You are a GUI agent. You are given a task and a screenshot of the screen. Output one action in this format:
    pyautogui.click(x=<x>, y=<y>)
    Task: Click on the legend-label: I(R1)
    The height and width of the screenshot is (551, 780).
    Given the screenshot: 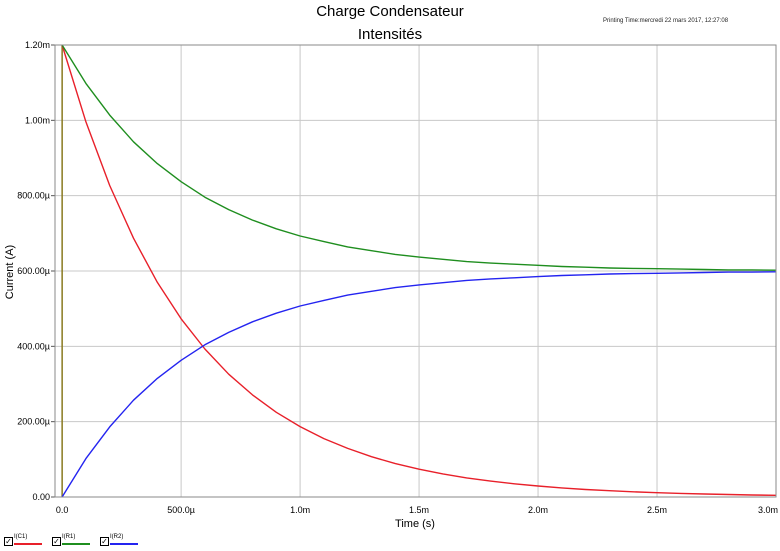 What is the action you would take?
    pyautogui.click(x=69, y=537)
    